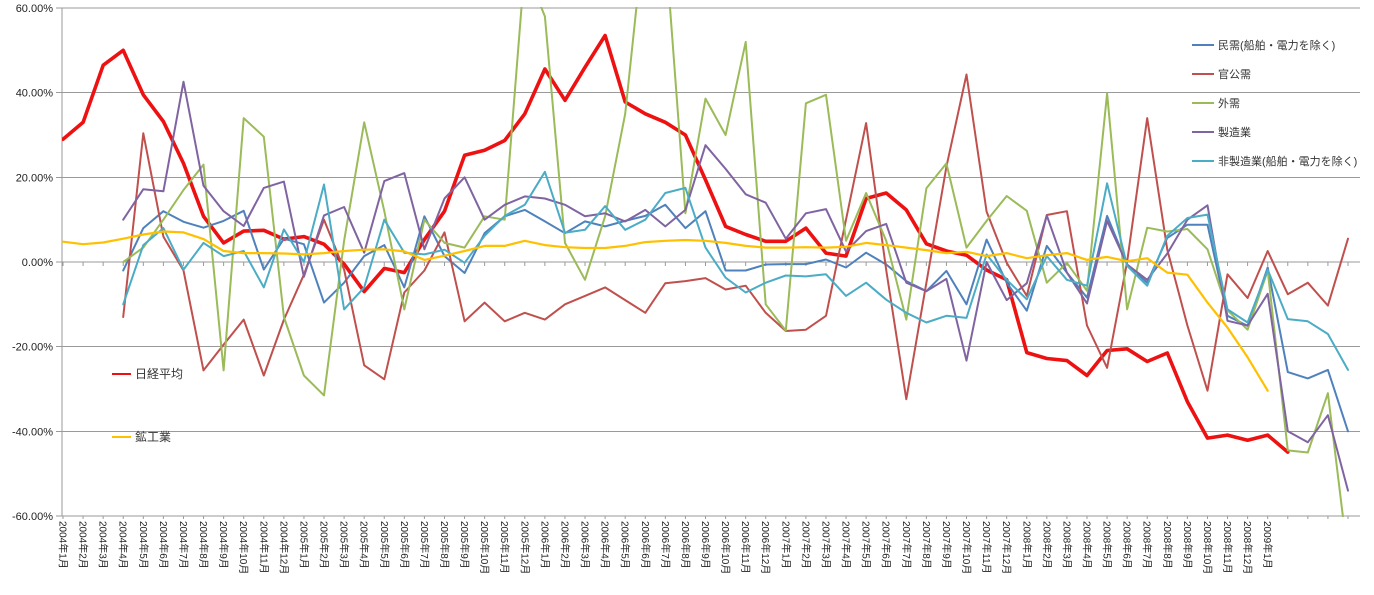 This screenshot has height=595, width=1374. What do you see at coordinates (705, 545) in the screenshot?
I see `x-axis-label: 2006年9月` at bounding box center [705, 545].